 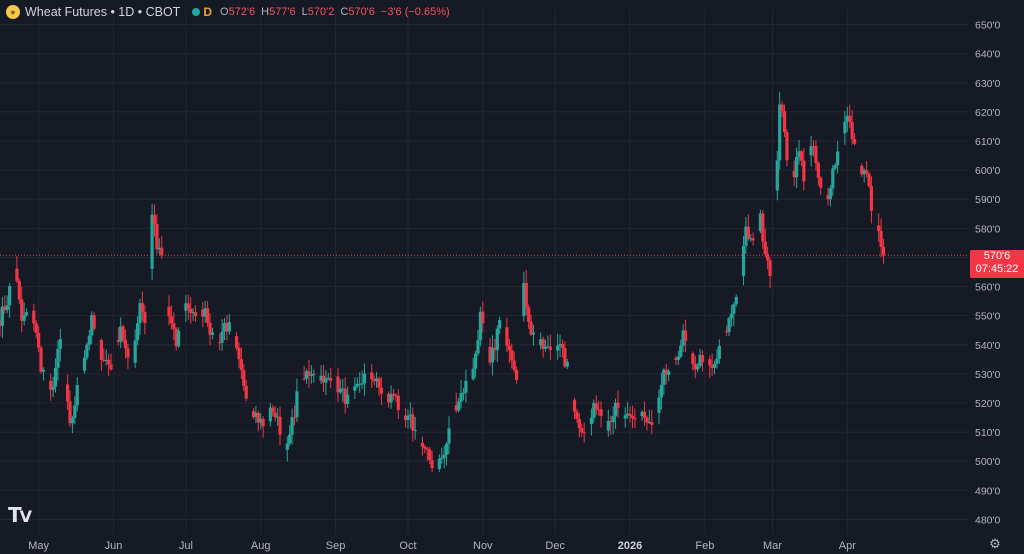 I want to click on tradingview-logo-icon: TV, so click(x=20, y=515).